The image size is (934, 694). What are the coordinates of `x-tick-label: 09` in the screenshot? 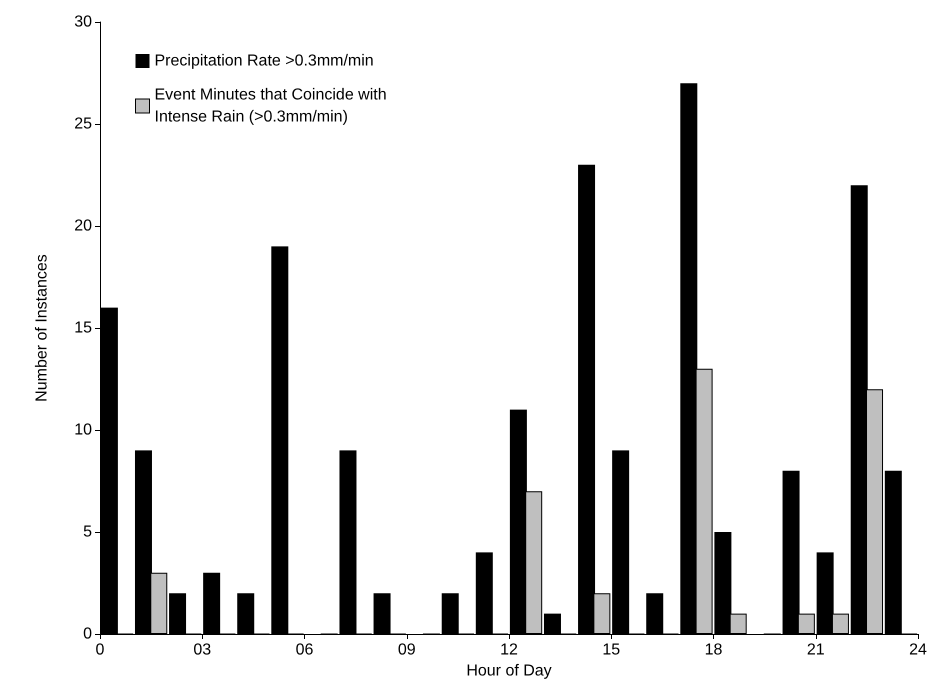 It's located at (407, 650).